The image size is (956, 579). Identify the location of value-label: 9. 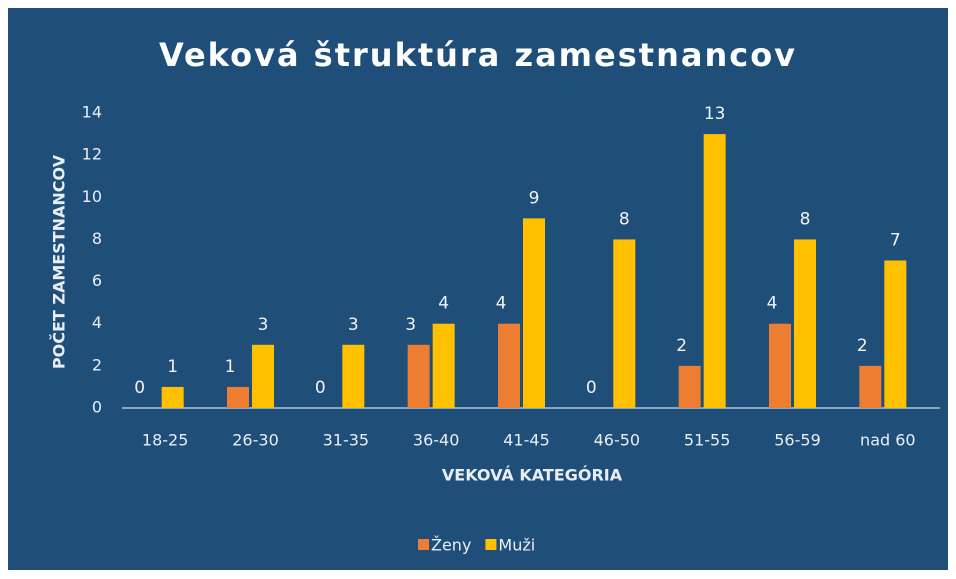
(534, 198).